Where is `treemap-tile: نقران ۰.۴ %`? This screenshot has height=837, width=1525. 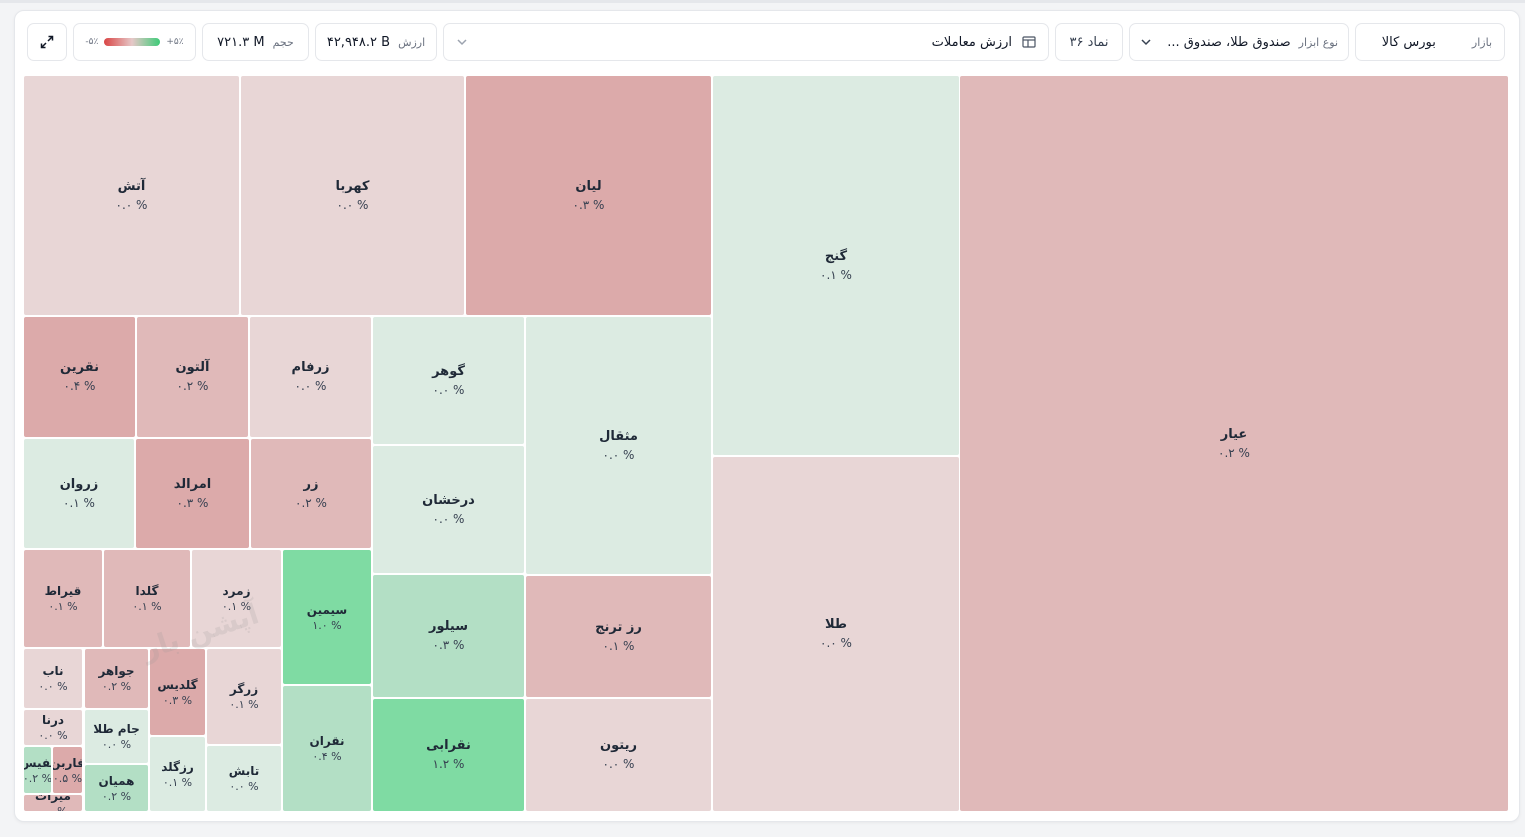 treemap-tile: نقران ۰.۴ % is located at coordinates (327, 748).